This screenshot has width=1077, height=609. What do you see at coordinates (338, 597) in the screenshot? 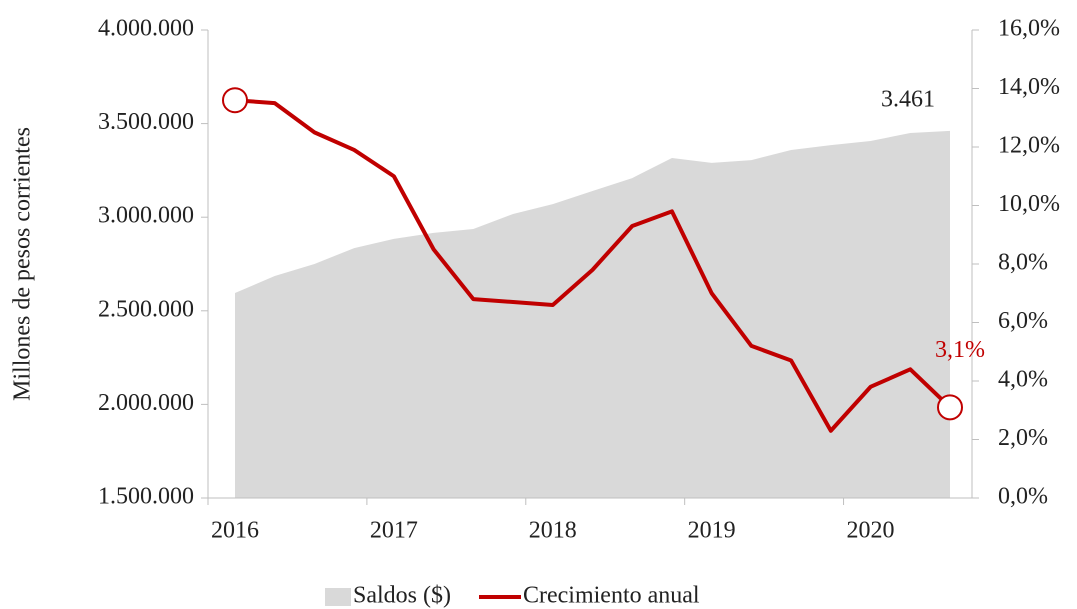
I see `legend-swatch` at bounding box center [338, 597].